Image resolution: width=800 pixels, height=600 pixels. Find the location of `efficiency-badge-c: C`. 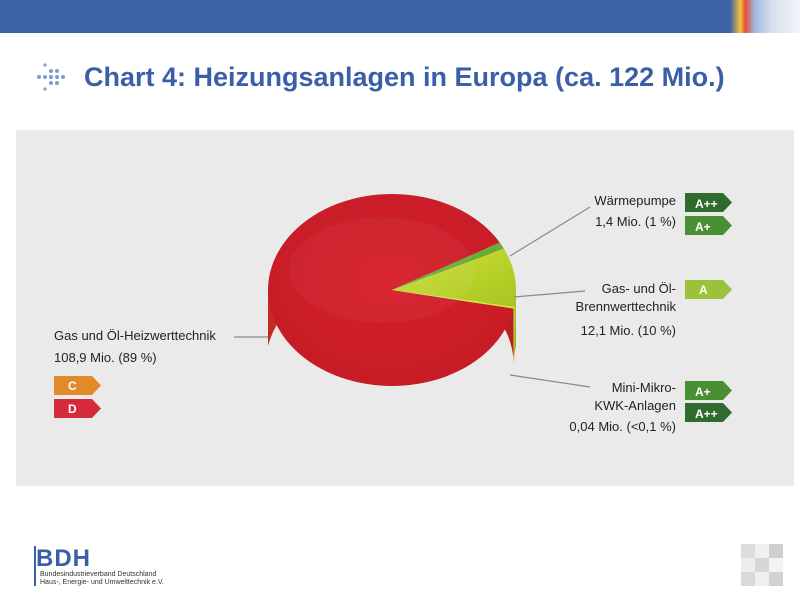

efficiency-badge-c: C is located at coordinates (77, 385).